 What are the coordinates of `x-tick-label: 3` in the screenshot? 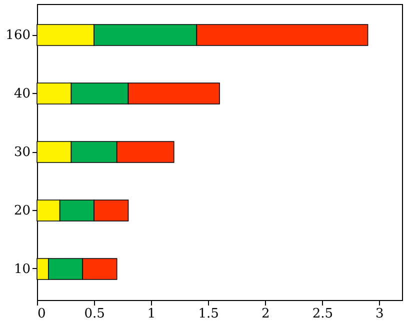 It's located at (380, 314).